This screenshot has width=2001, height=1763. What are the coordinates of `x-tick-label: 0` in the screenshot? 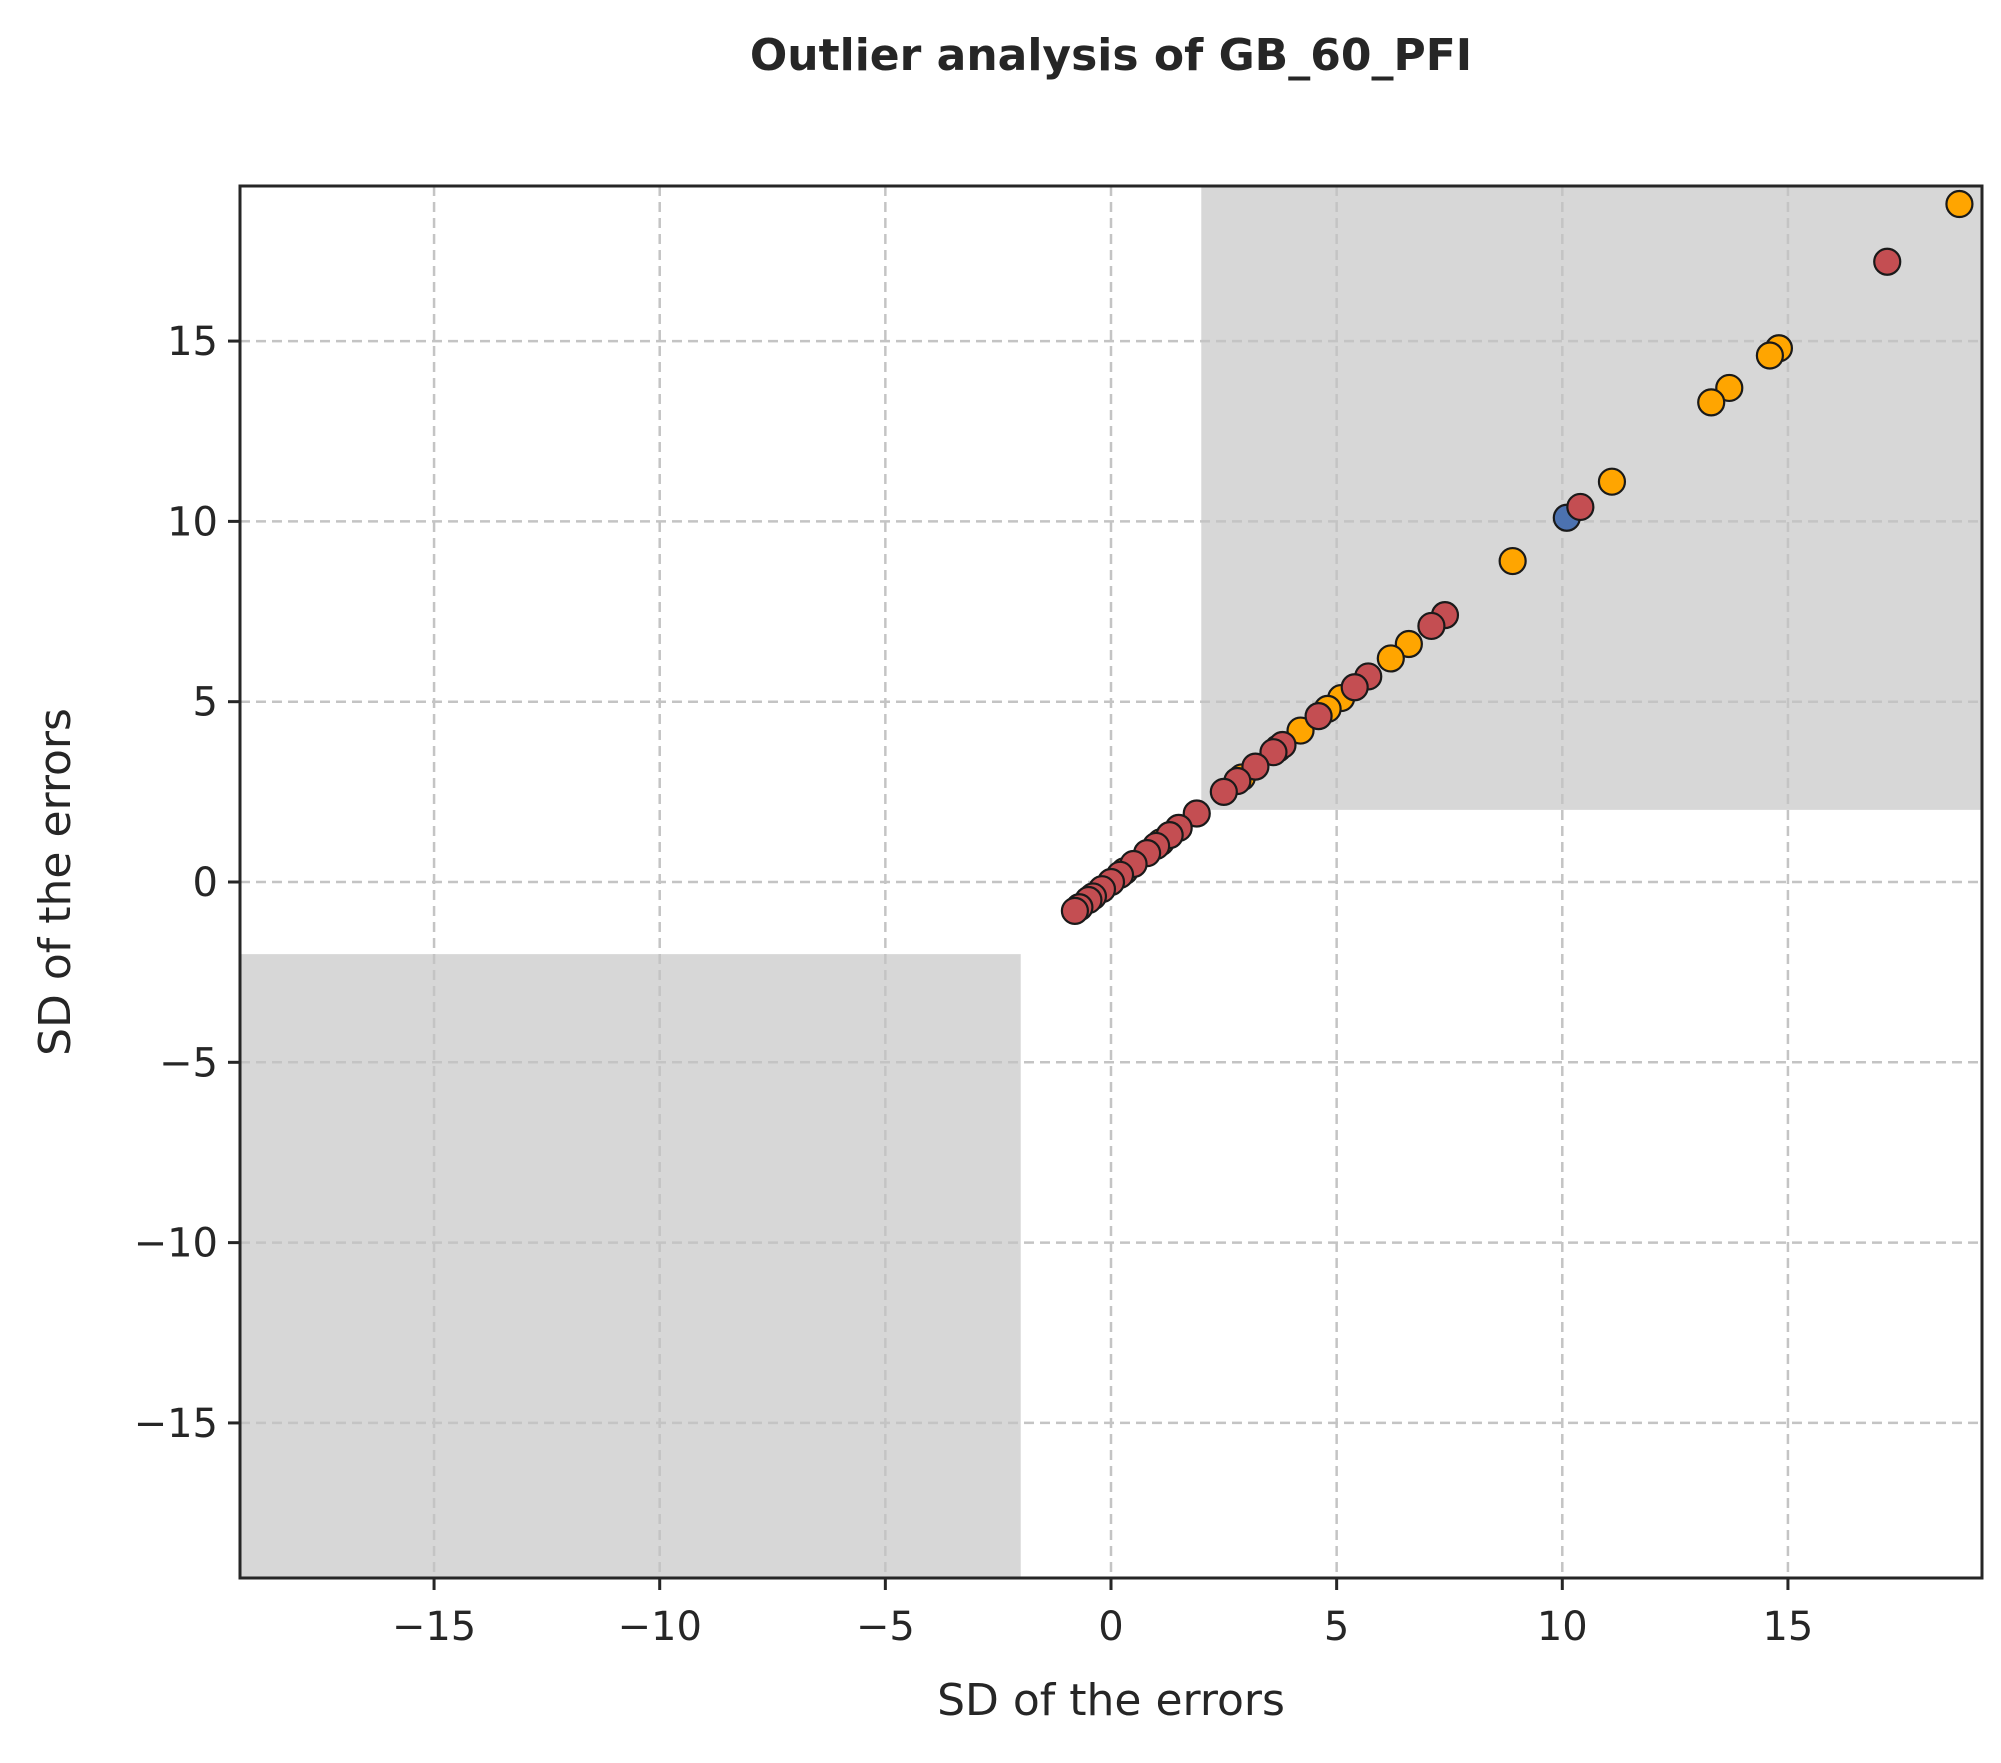 It's located at (1110, 1627).